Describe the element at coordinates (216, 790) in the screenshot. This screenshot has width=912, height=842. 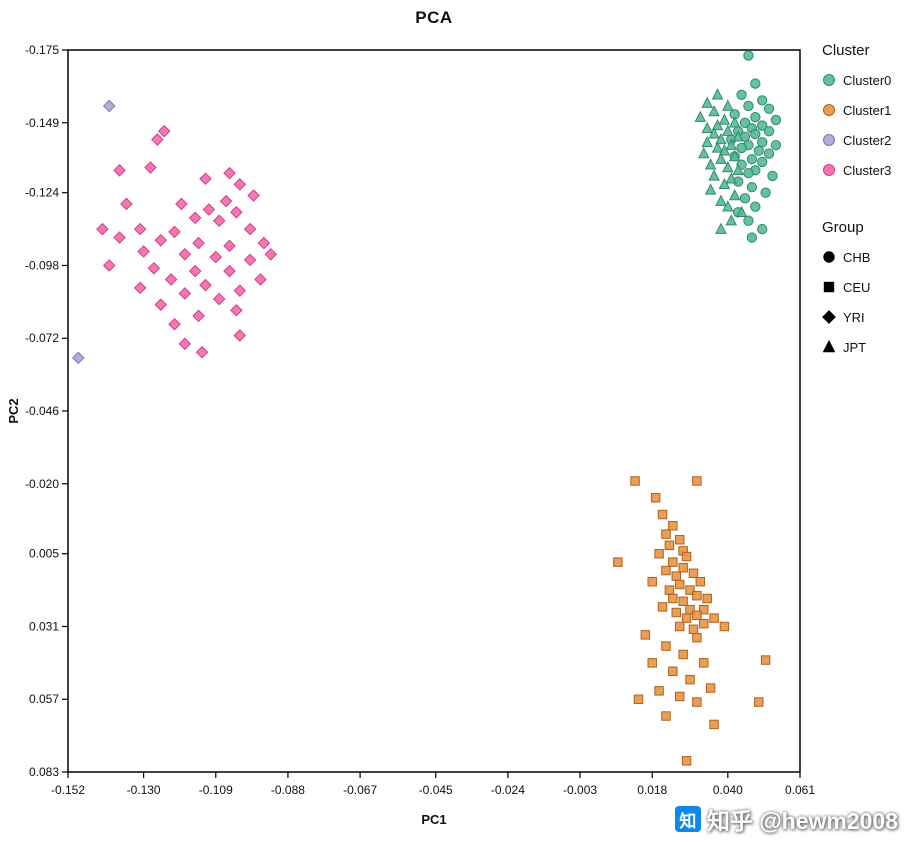
I see `x-tick-label: -0.109` at that location.